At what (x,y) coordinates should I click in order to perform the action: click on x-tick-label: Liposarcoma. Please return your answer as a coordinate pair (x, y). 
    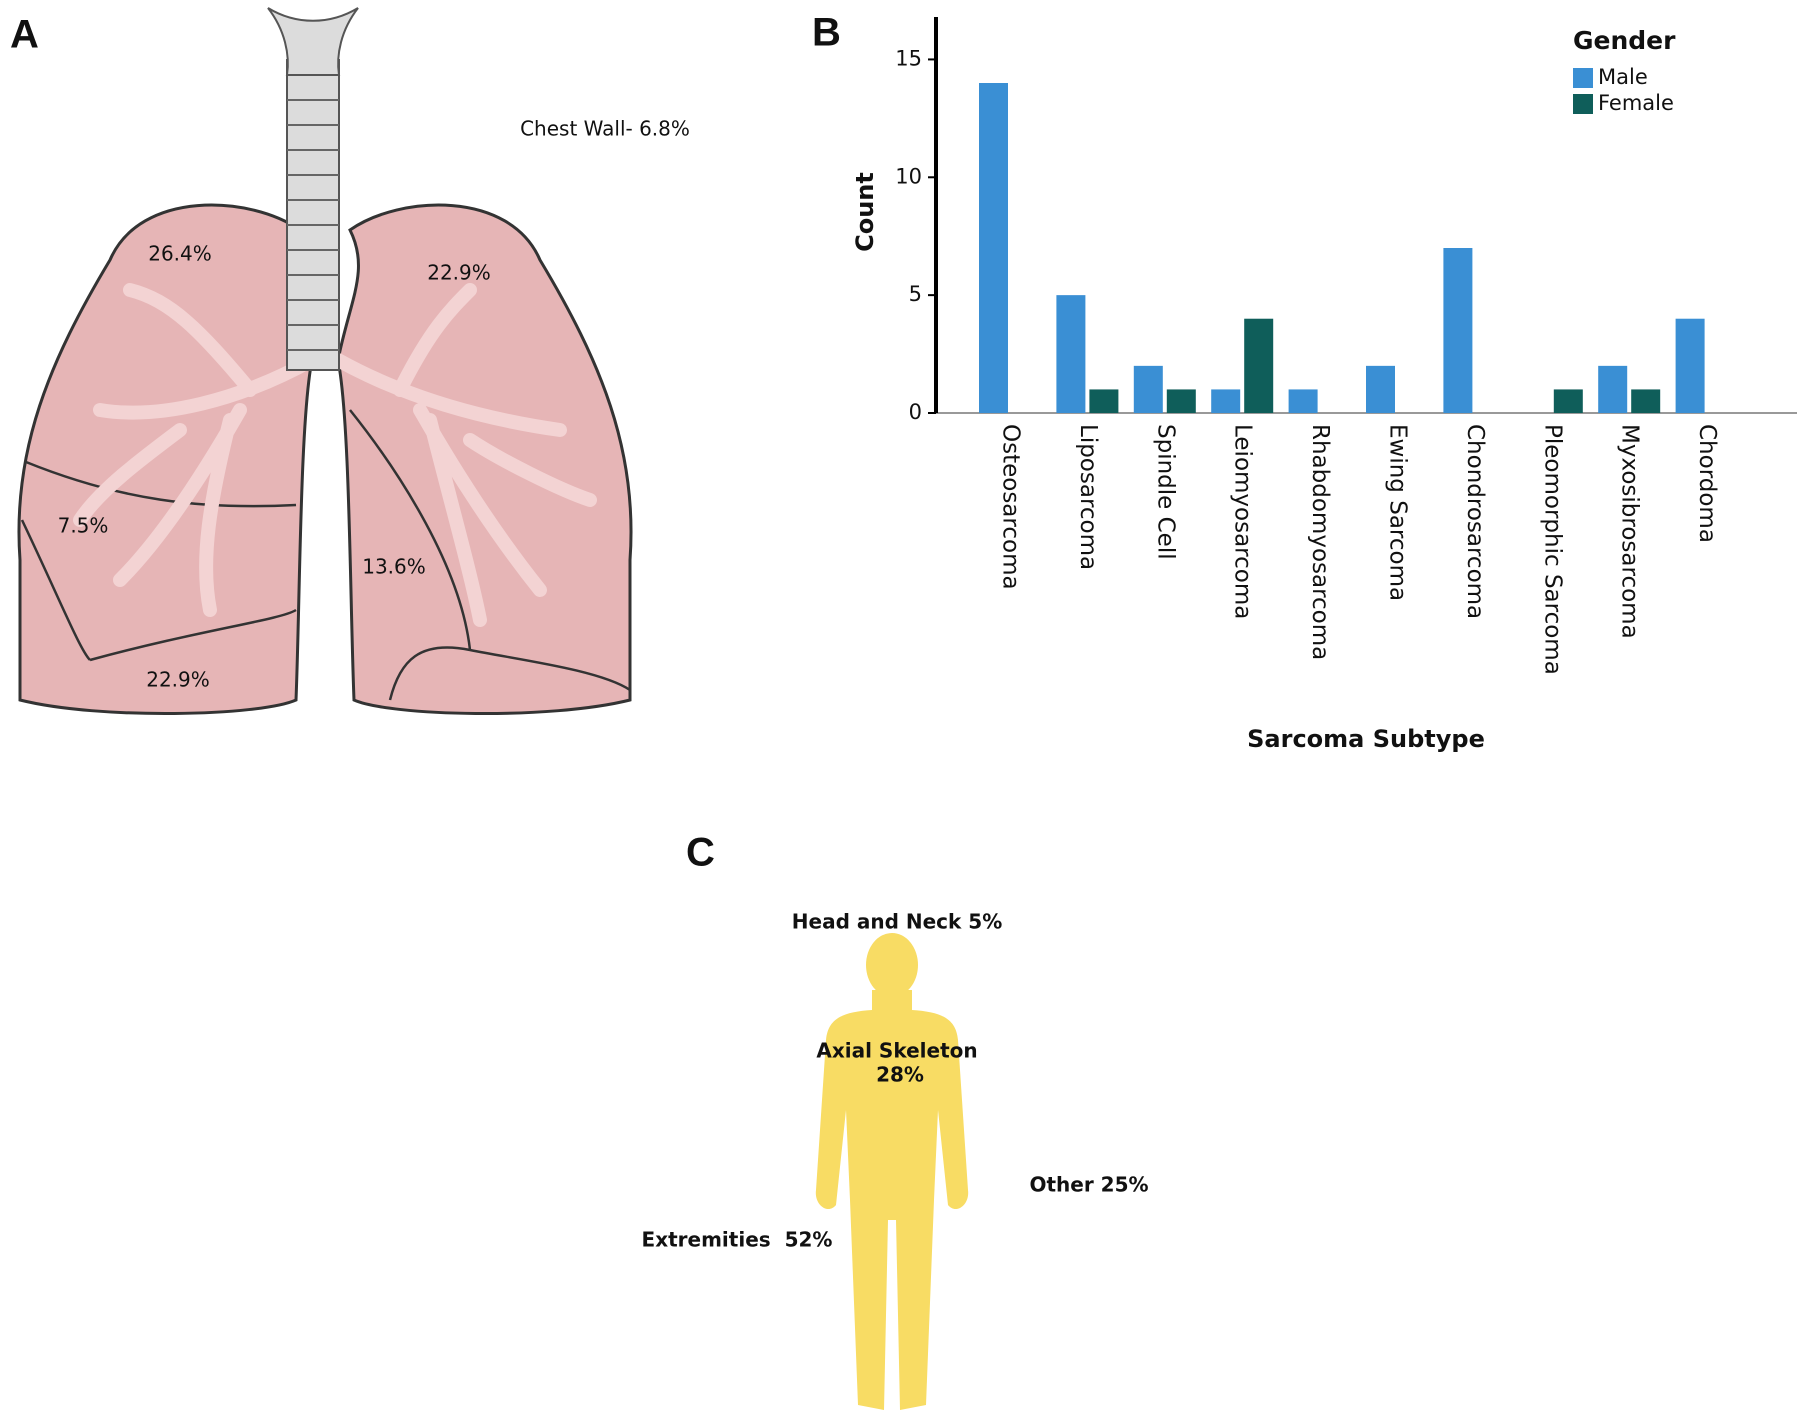
    Looking at the image, I should click on (1088, 497).